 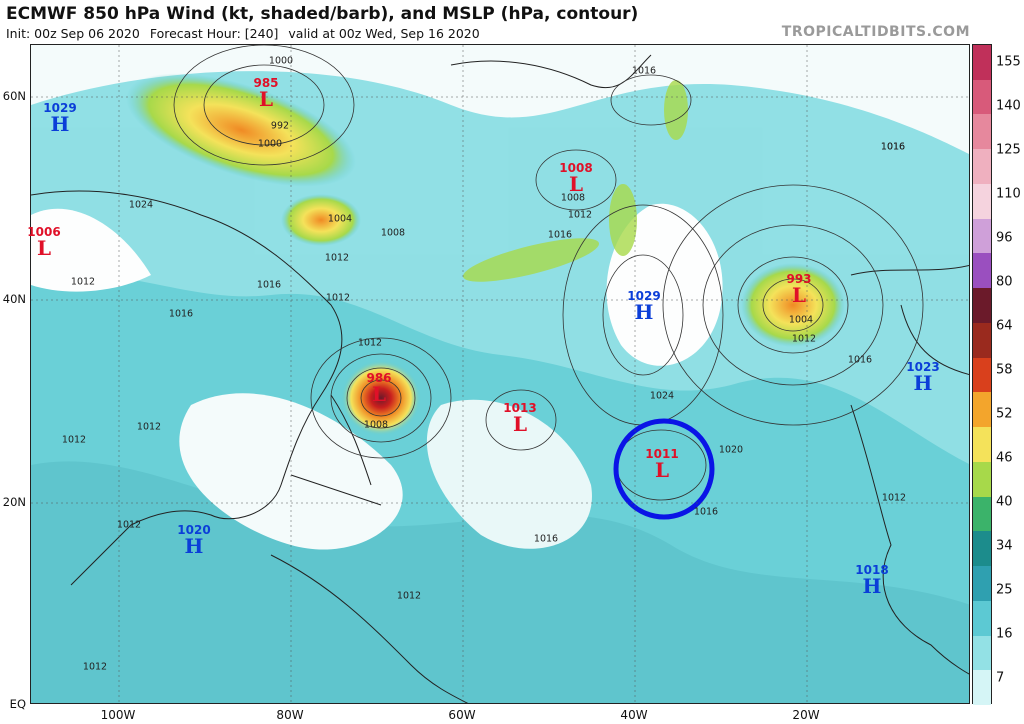 What do you see at coordinates (576, 178) in the screenshot?
I see `pressure-low-1008: 1008 L` at bounding box center [576, 178].